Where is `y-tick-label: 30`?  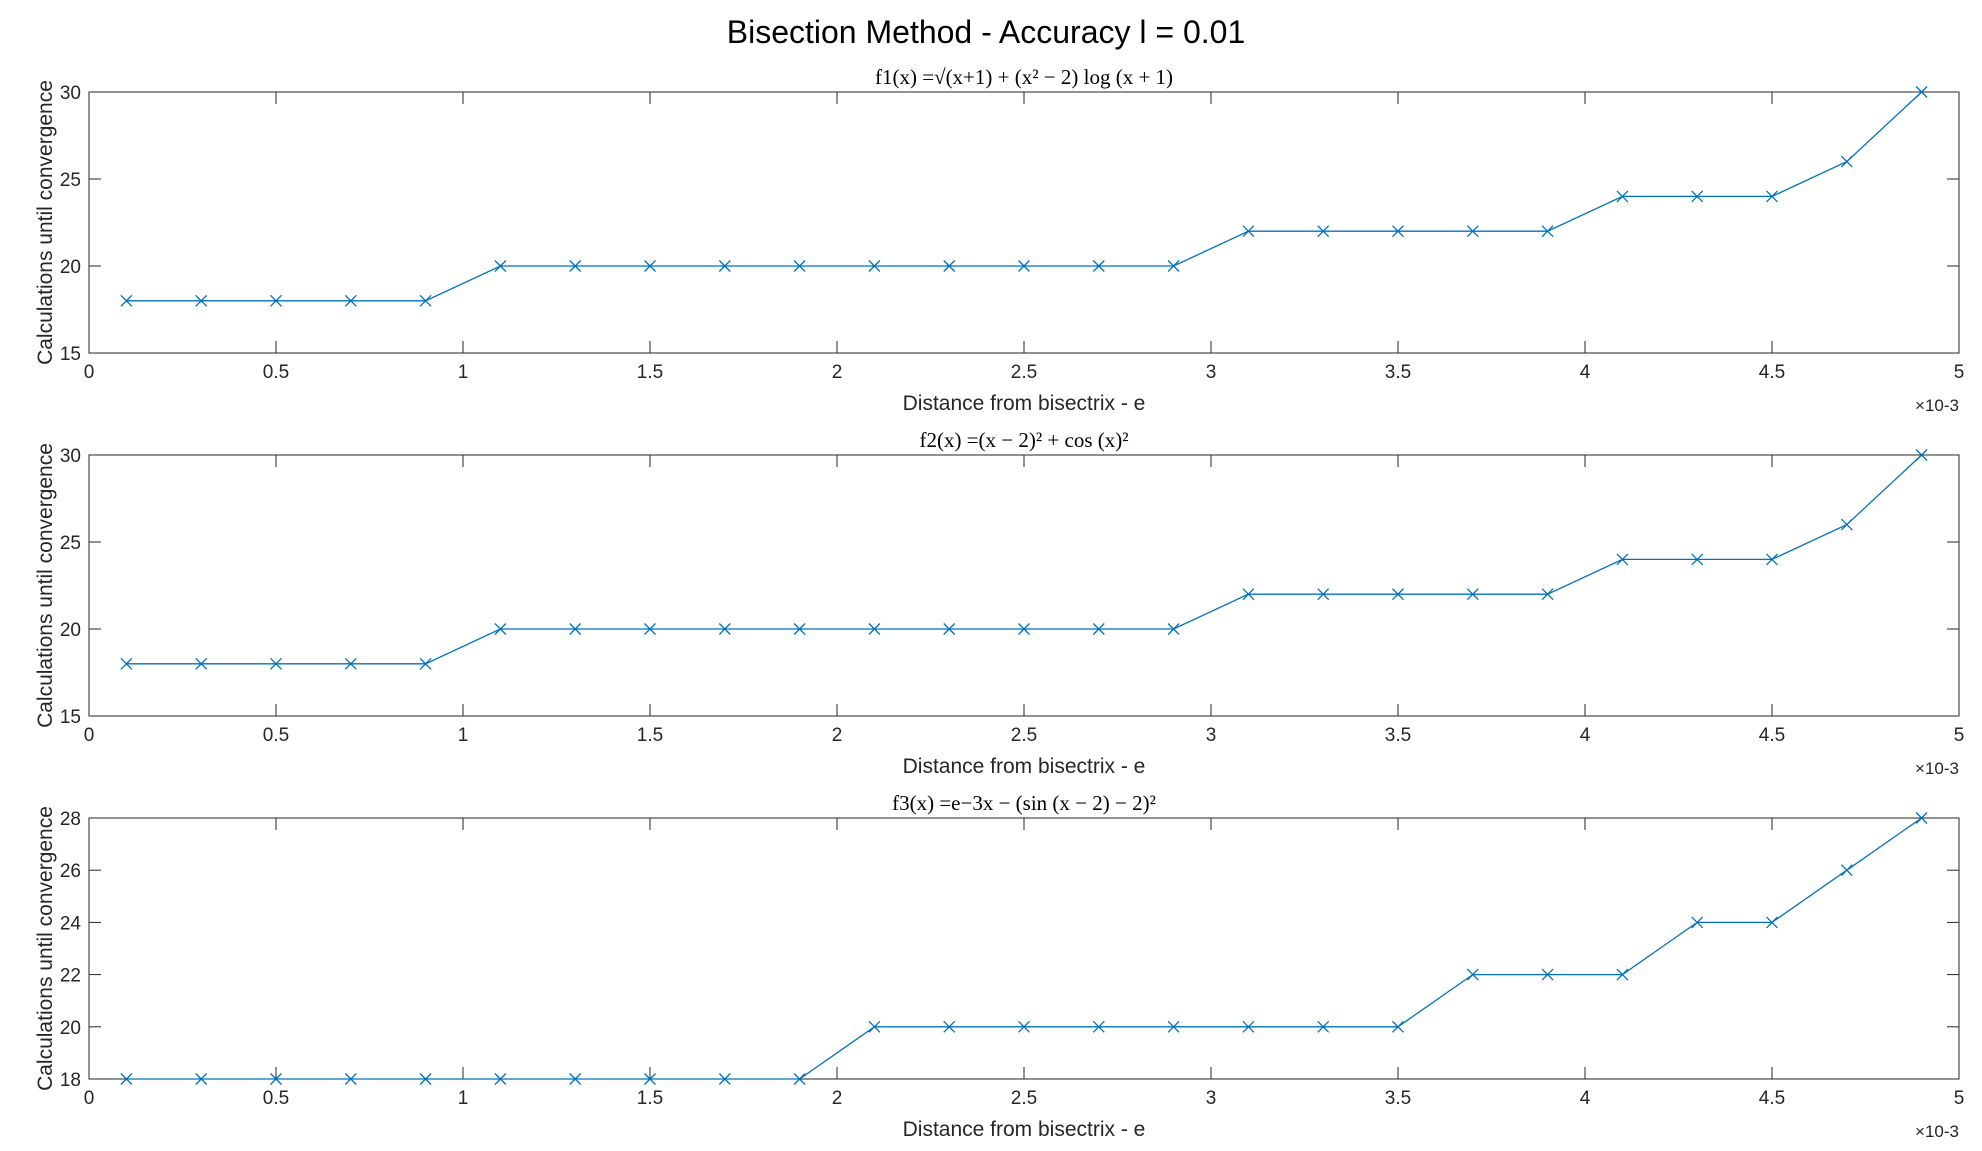
y-tick-label: 30 is located at coordinates (70, 456).